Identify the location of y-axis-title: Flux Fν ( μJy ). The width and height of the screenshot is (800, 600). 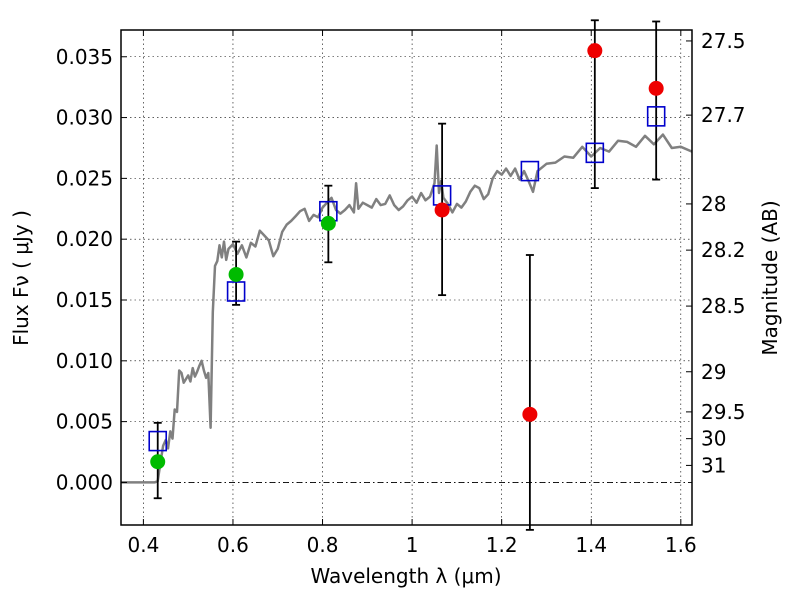
(21, 278).